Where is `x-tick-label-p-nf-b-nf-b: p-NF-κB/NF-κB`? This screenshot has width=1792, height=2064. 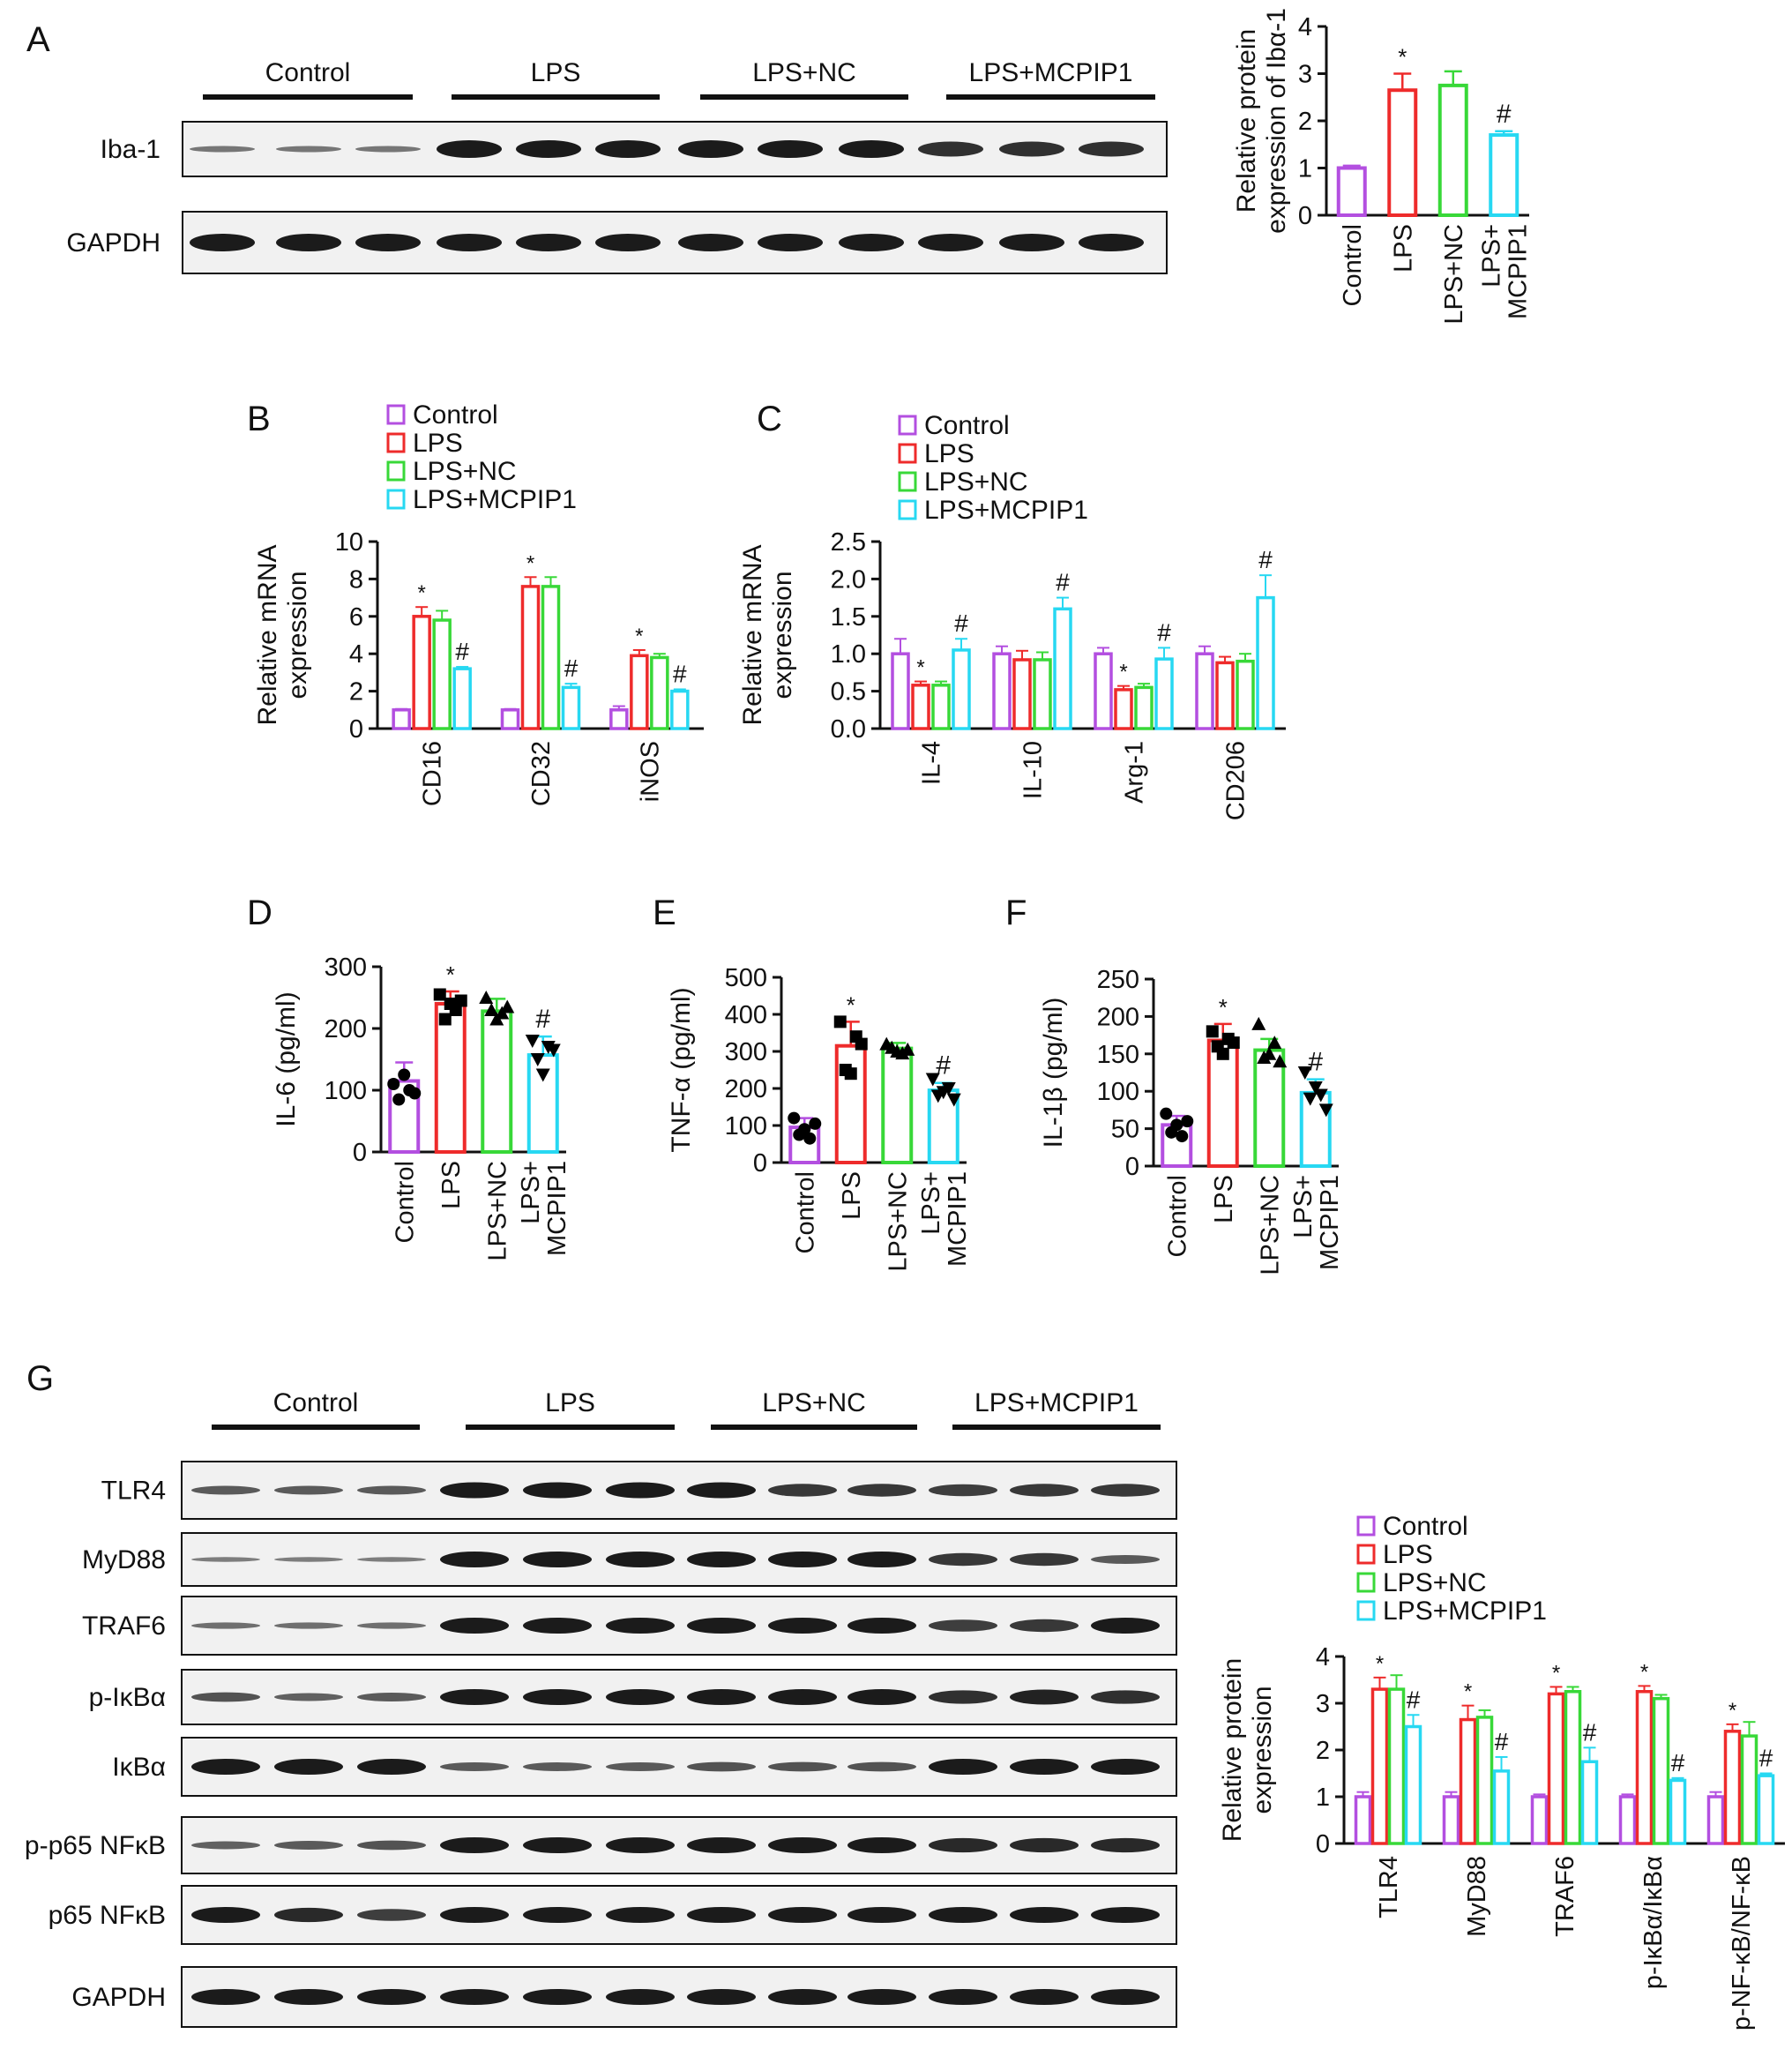
x-tick-label-p-nf-b-nf-b: p-NF-κB/NF-κB is located at coordinates (1742, 1943).